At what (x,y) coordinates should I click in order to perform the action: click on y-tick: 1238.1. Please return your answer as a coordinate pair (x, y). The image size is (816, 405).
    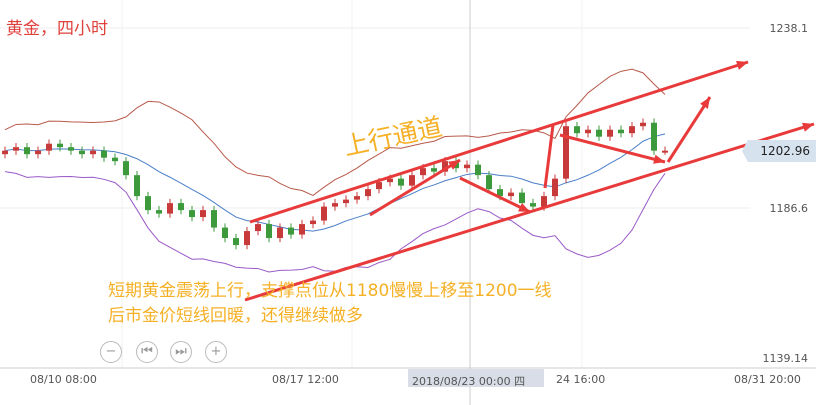
    Looking at the image, I should click on (789, 28).